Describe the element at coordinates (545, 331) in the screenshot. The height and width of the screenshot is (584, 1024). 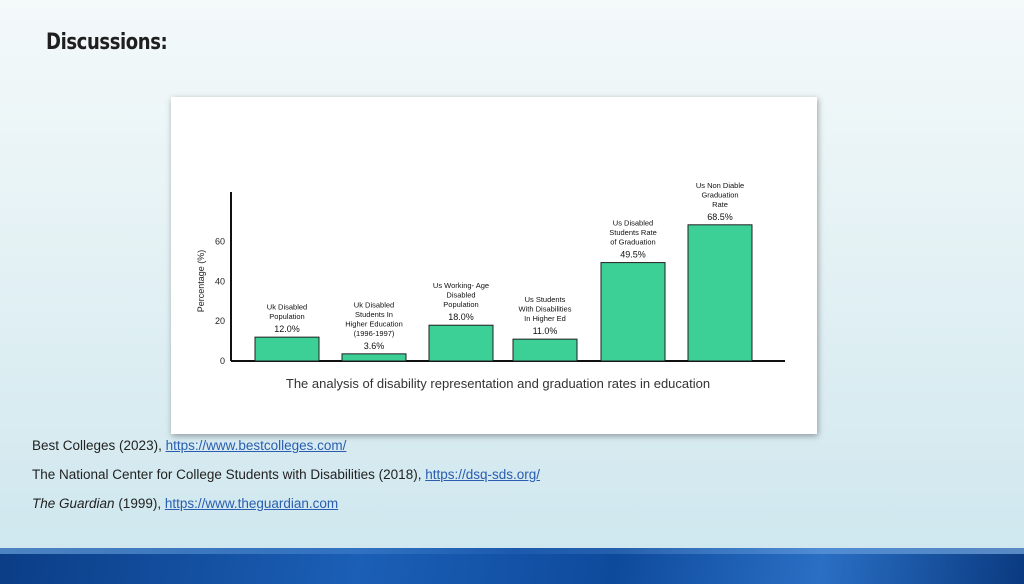
I see `value-label: 11.0%` at that location.